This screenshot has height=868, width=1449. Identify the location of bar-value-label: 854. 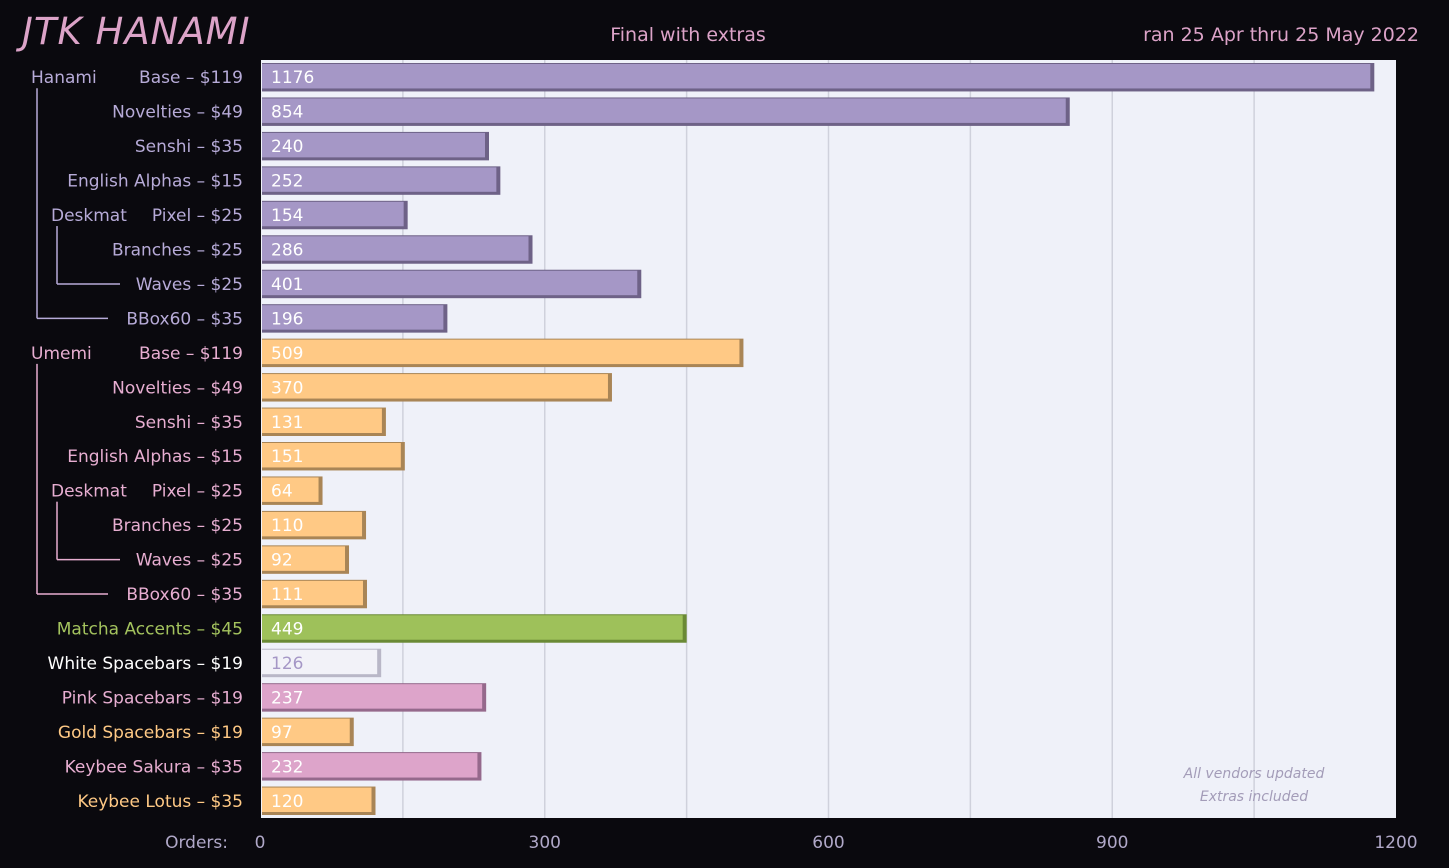
(287, 113).